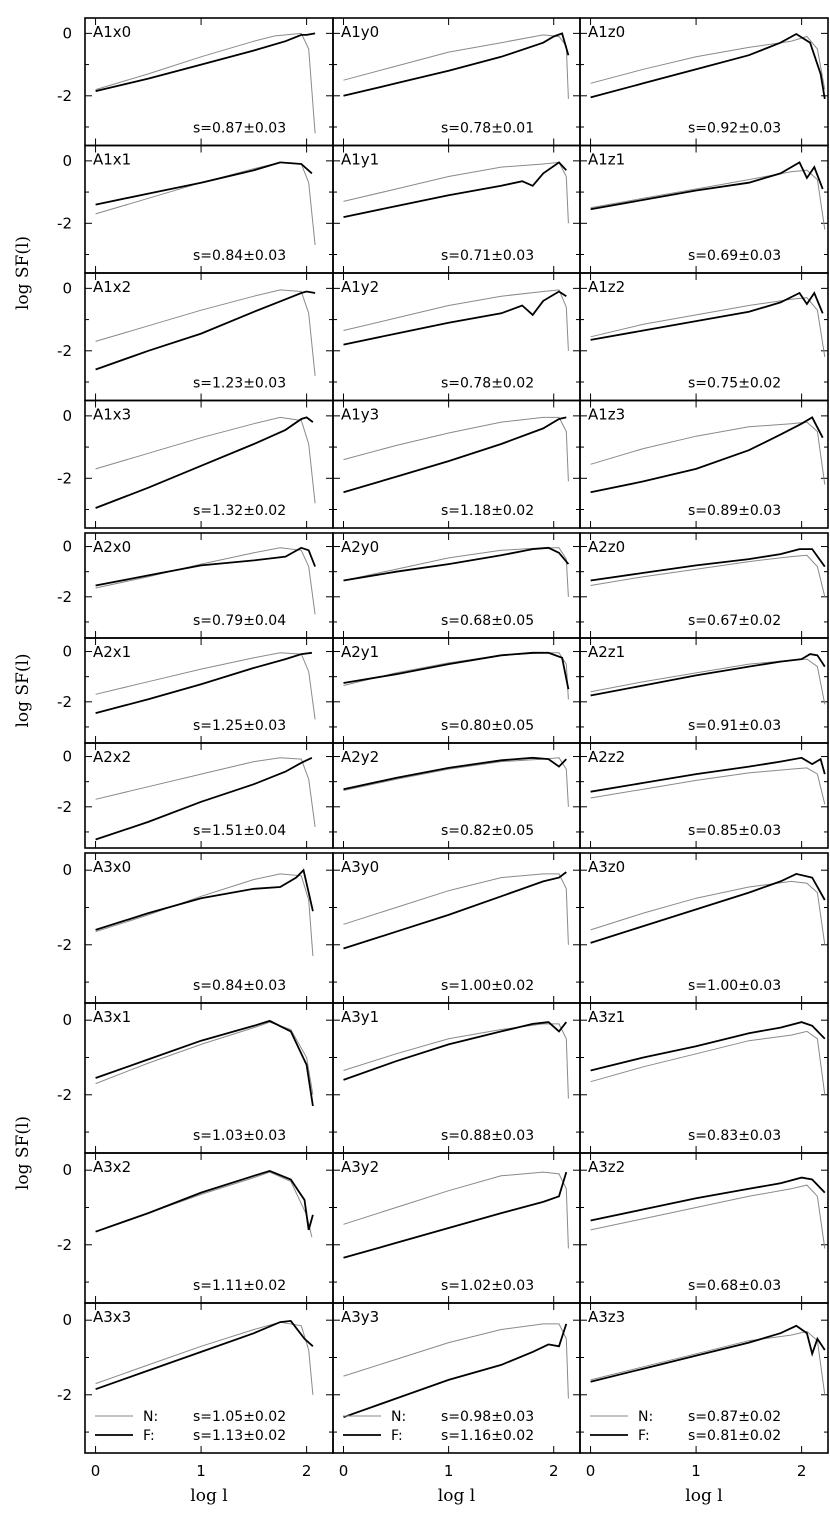 This screenshot has width=830, height=1520. Describe the element at coordinates (239, 831) in the screenshot. I see `slope-f: s=1.51±0.04` at that location.